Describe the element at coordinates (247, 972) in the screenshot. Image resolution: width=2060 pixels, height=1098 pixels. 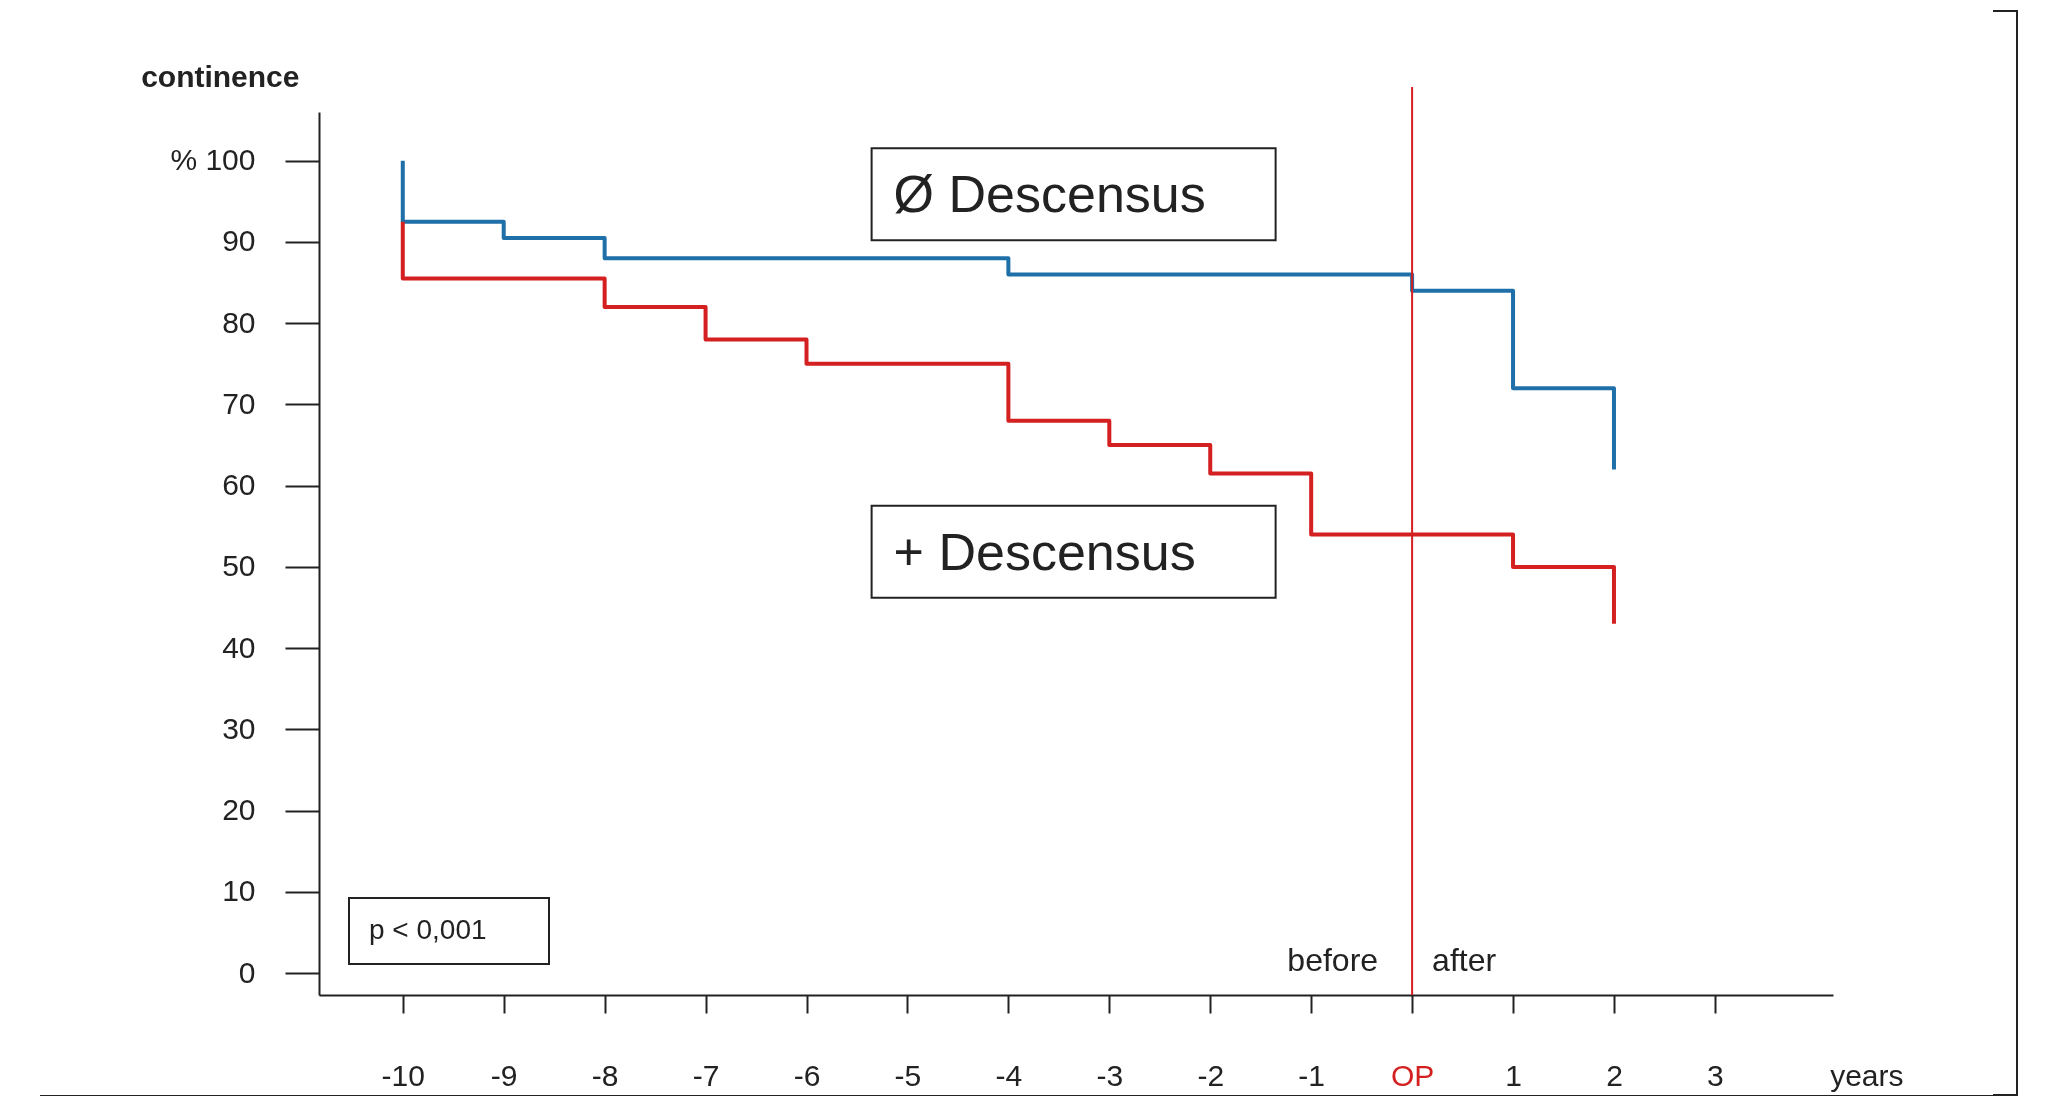
I see `y-tick-label: 0` at that location.